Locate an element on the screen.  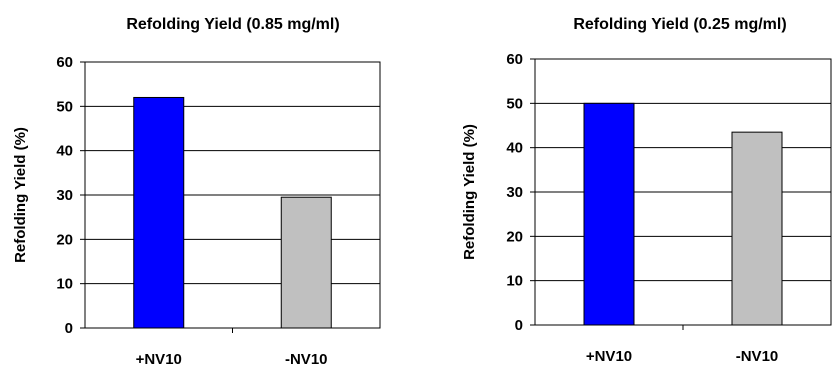
bars is located at coordinates (683, 214).